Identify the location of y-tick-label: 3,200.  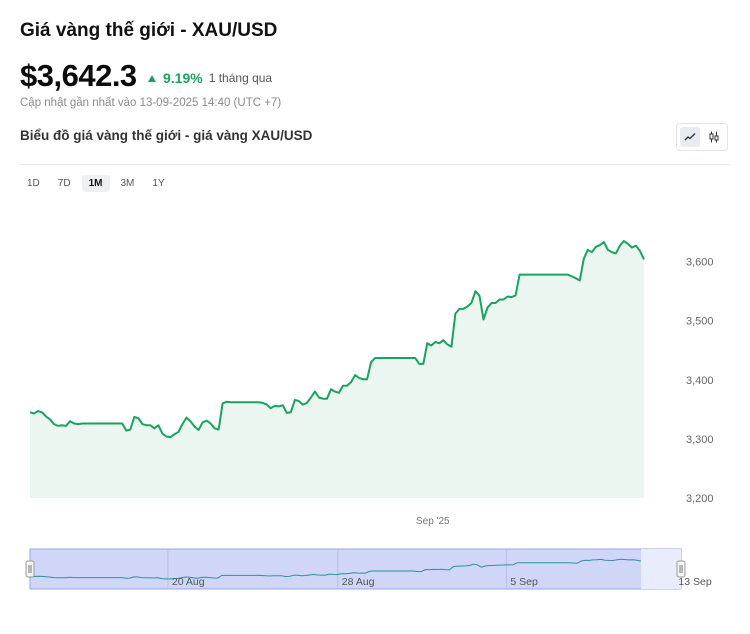
(700, 499).